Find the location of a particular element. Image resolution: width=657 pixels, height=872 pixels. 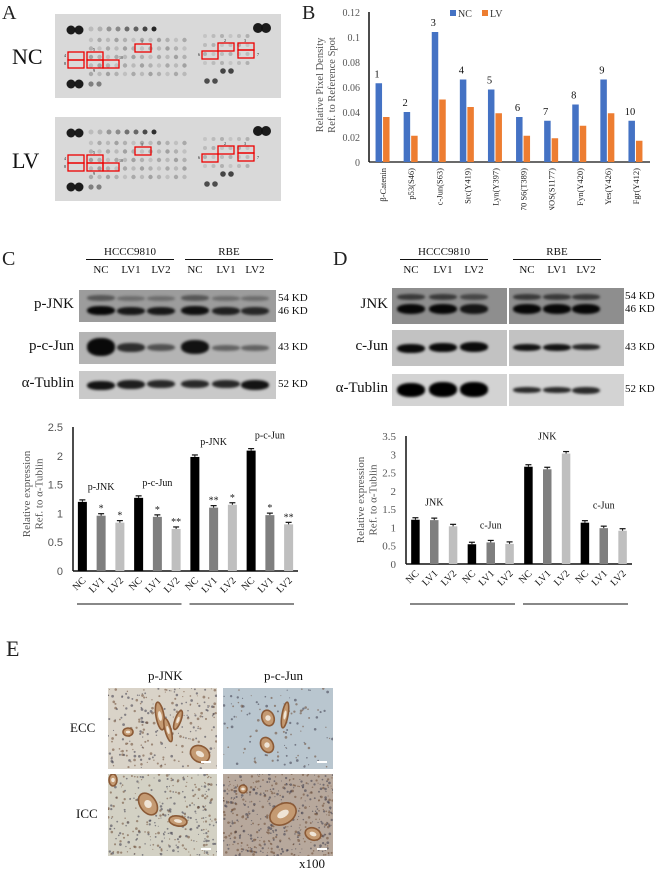

svg-text: 0.04 is located at coordinates (352, 113).